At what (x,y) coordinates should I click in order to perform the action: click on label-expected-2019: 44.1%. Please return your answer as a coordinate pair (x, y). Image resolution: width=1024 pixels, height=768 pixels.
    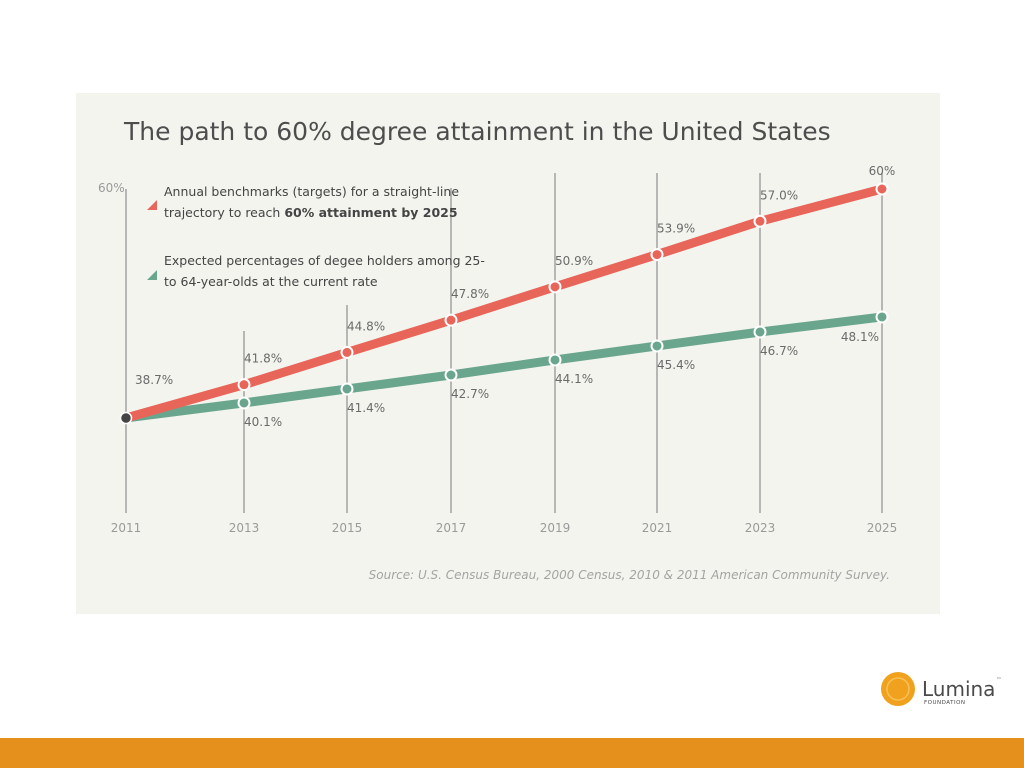
    Looking at the image, I should click on (574, 379).